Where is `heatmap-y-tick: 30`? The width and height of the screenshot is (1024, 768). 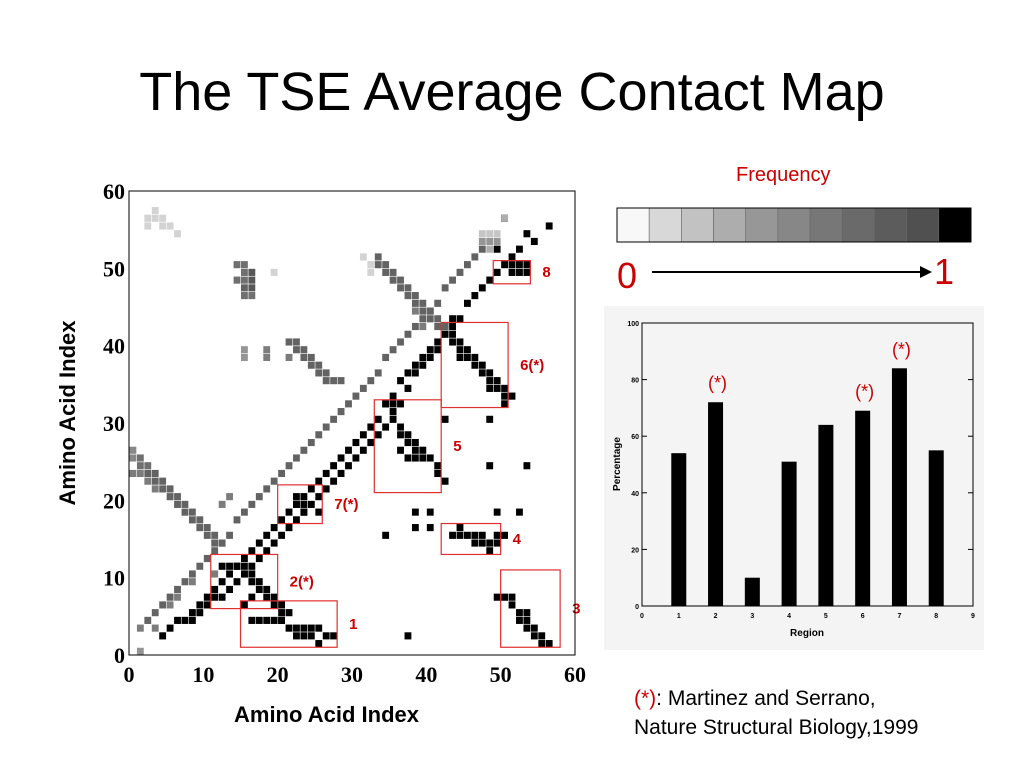 heatmap-y-tick: 30 is located at coordinates (114, 423).